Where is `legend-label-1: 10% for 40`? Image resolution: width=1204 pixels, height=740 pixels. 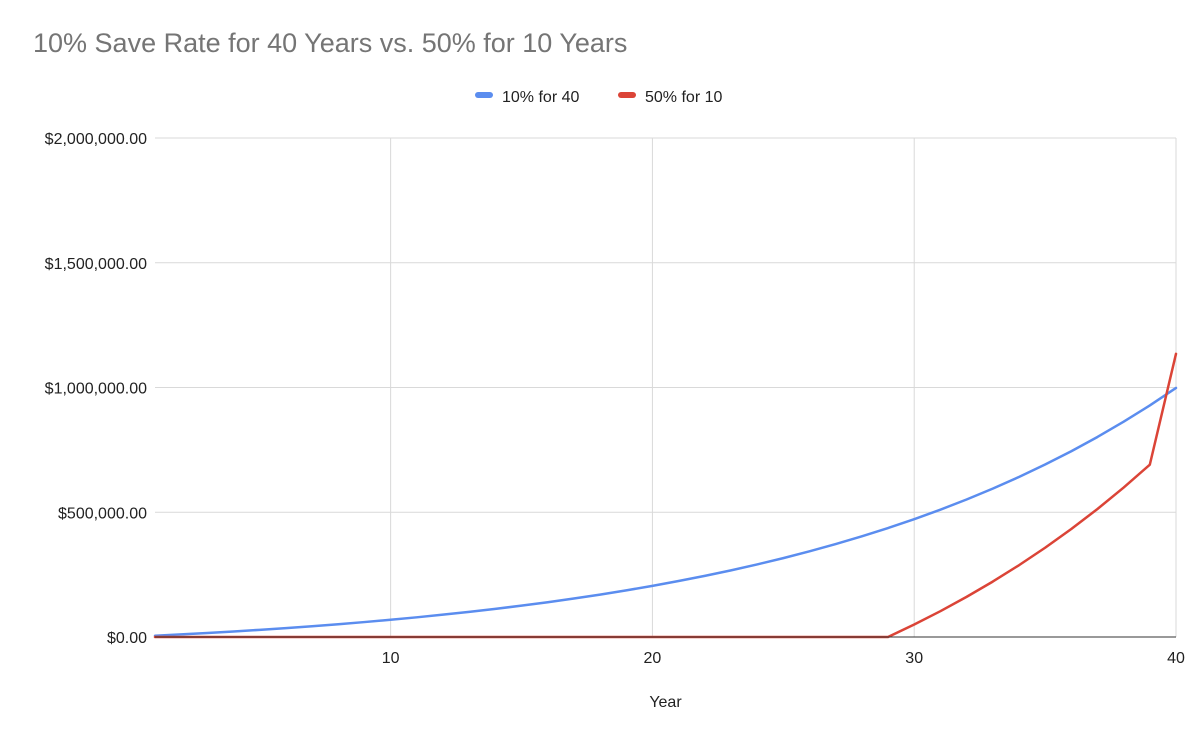
legend-label-1: 10% for 40 is located at coordinates (540, 97).